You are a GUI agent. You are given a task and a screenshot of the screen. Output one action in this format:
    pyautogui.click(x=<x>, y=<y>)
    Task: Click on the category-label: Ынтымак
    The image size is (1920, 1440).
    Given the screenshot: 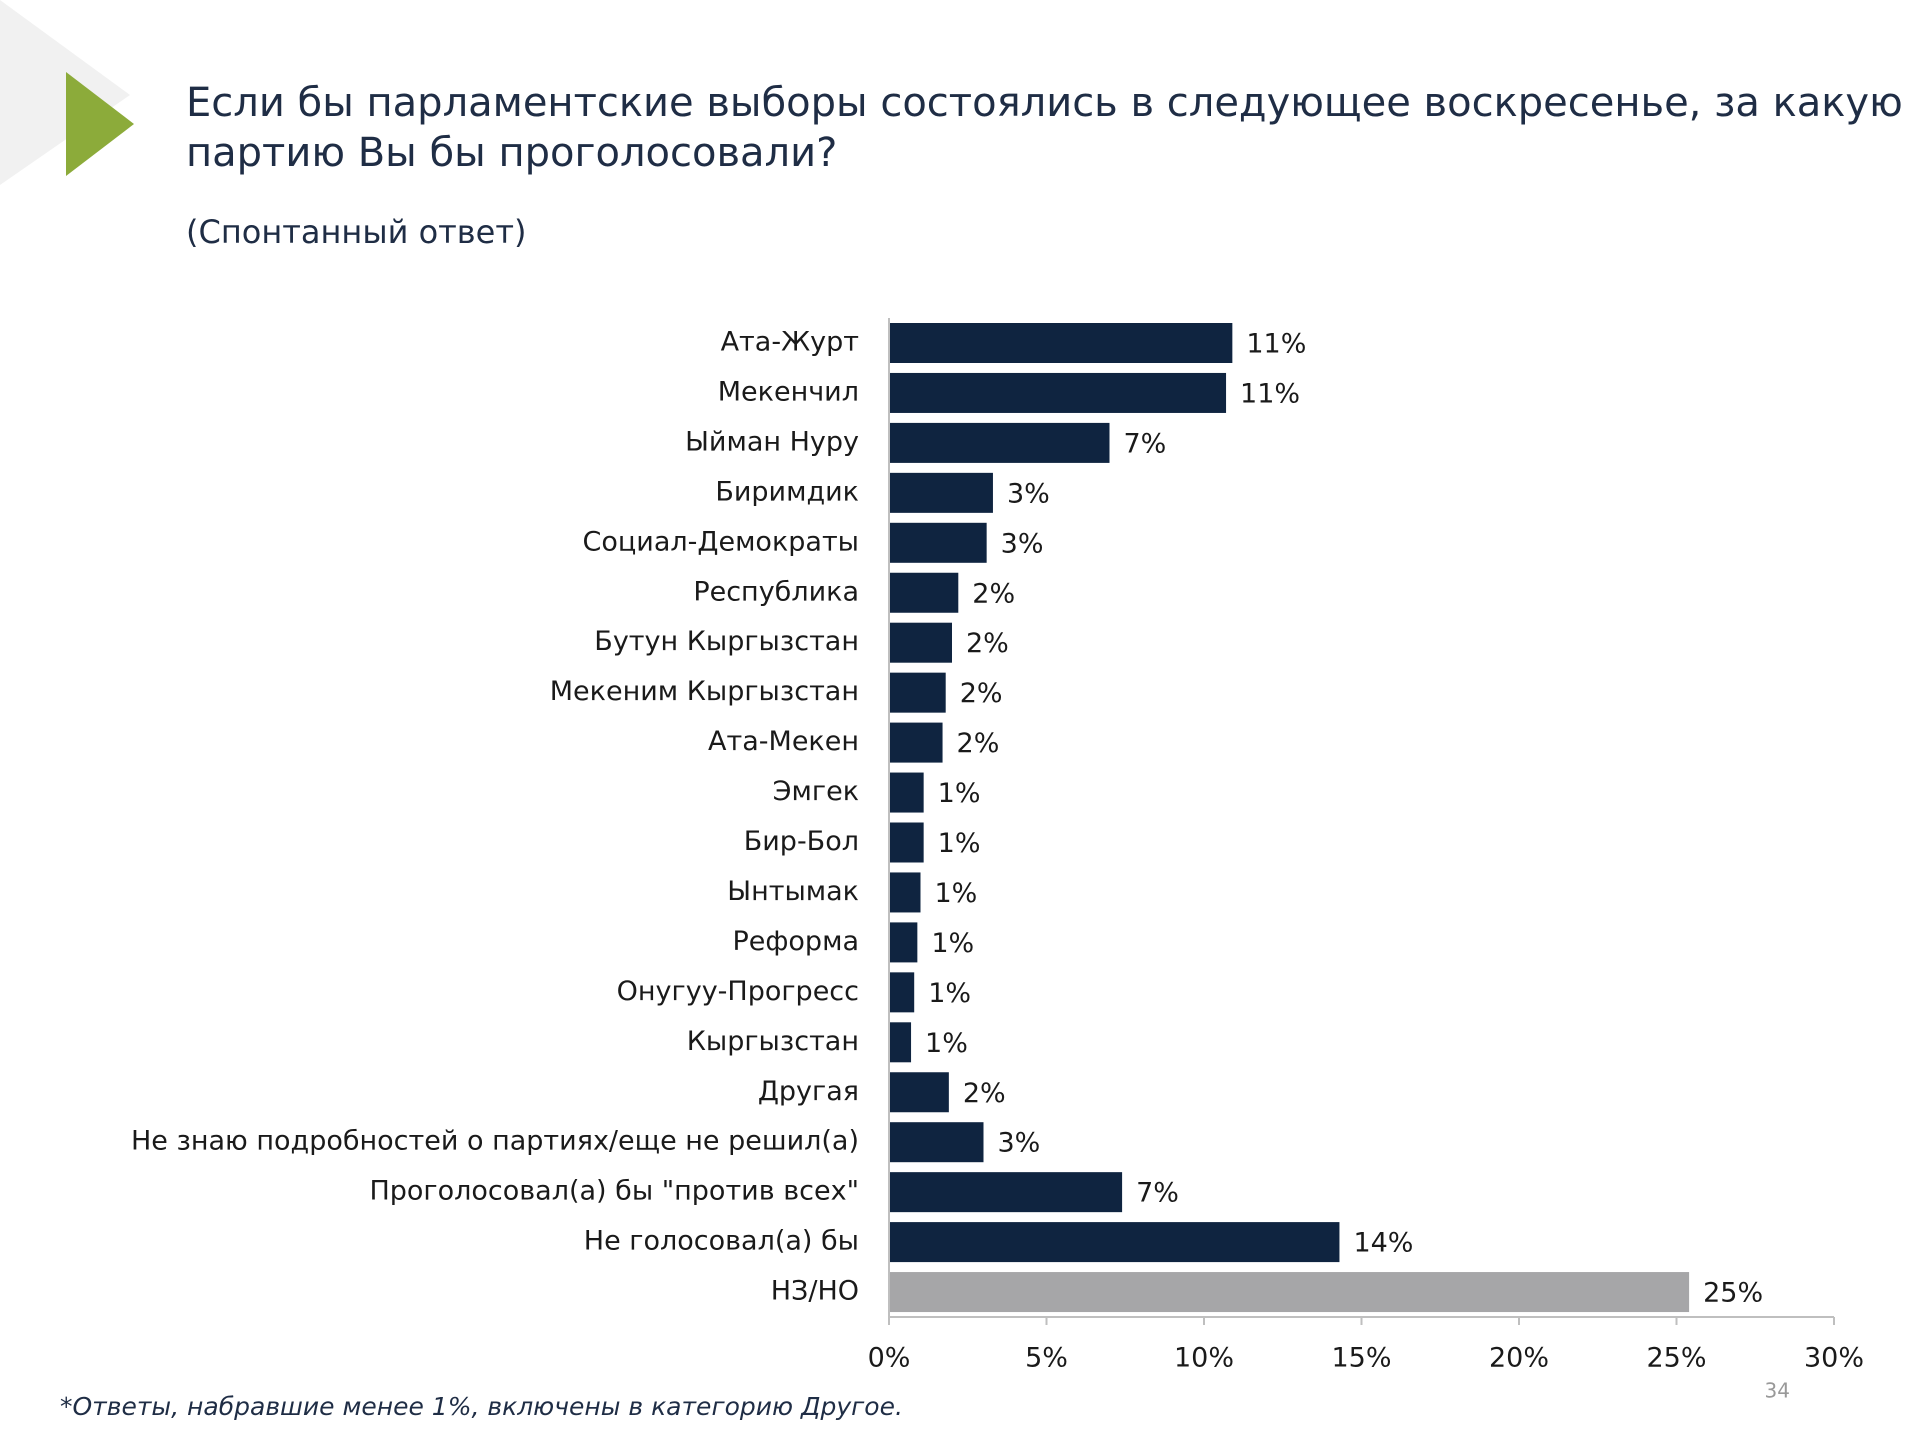 What is the action you would take?
    pyautogui.click(x=793, y=891)
    